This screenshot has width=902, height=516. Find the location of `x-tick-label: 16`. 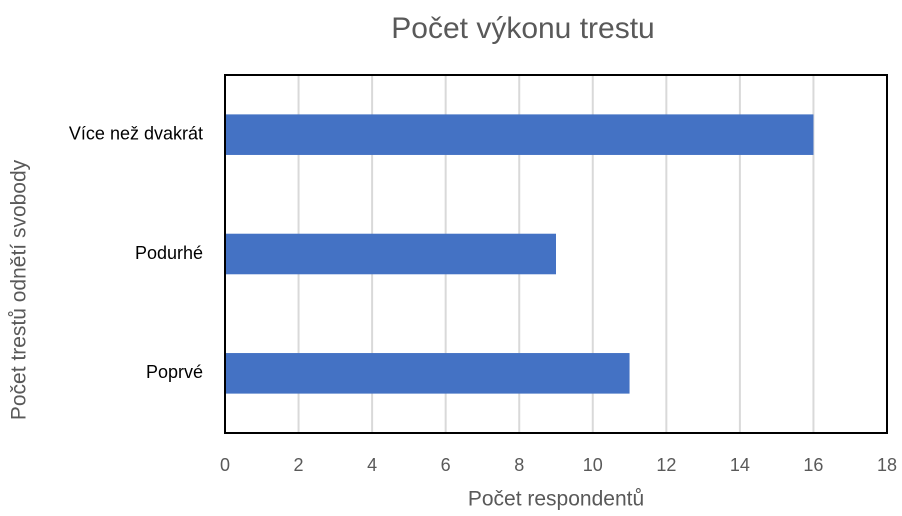

x-tick-label: 16 is located at coordinates (813, 465).